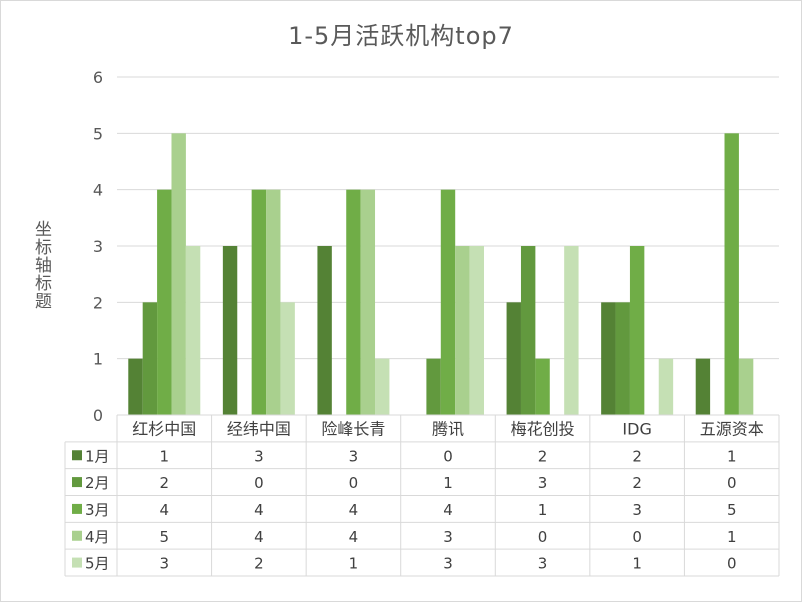  I want to click on x-category-label: 经纬中国, so click(259, 428).